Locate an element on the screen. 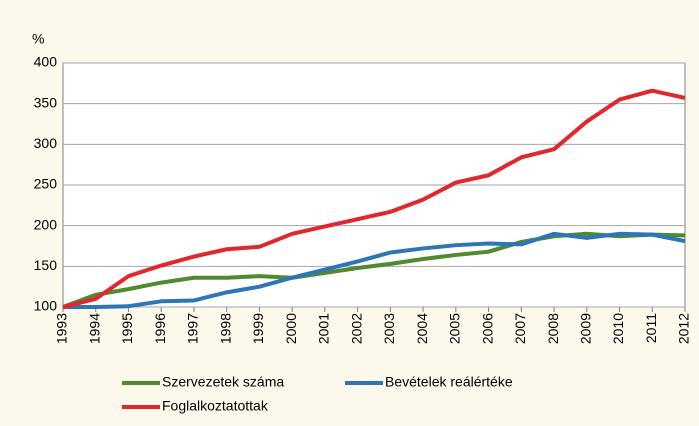 The width and height of the screenshot is (699, 426). x-tick-label: 1997 is located at coordinates (193, 328).